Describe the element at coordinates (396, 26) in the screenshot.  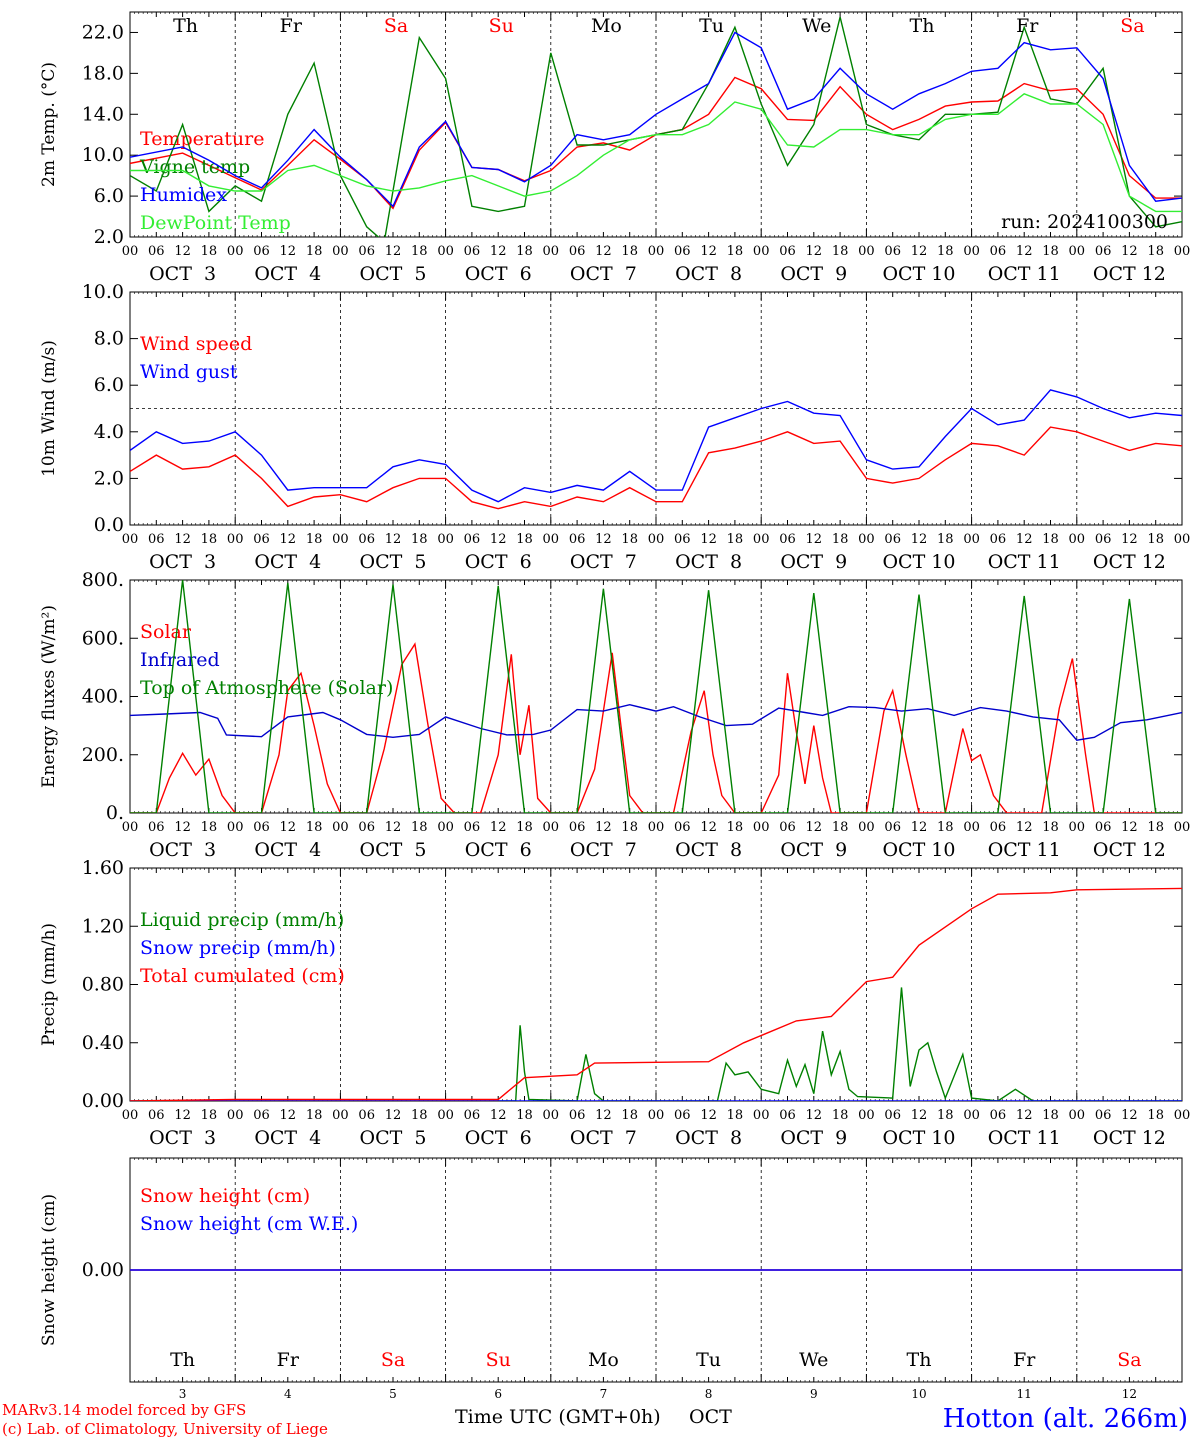
I see `weekday-label: Sa` at that location.